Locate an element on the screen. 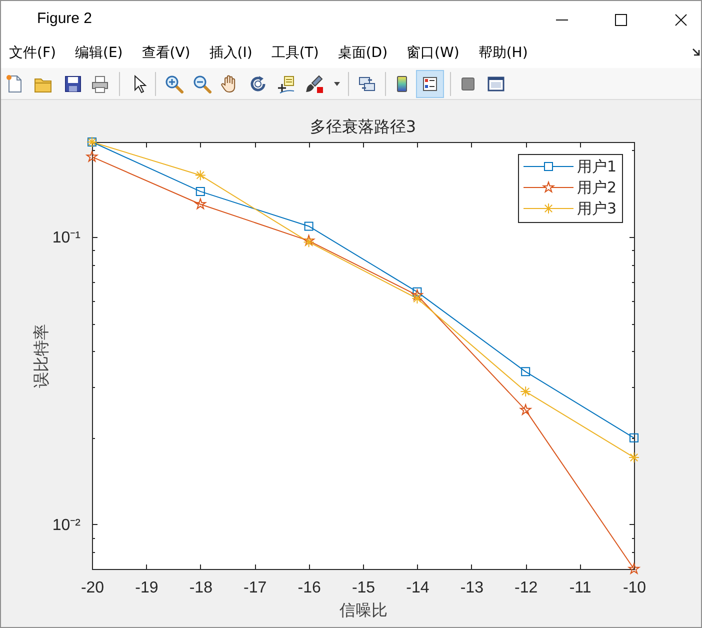 Image resolution: width=702 pixels, height=628 pixels. y-axis-title: 误比特率 is located at coordinates (40, 356).